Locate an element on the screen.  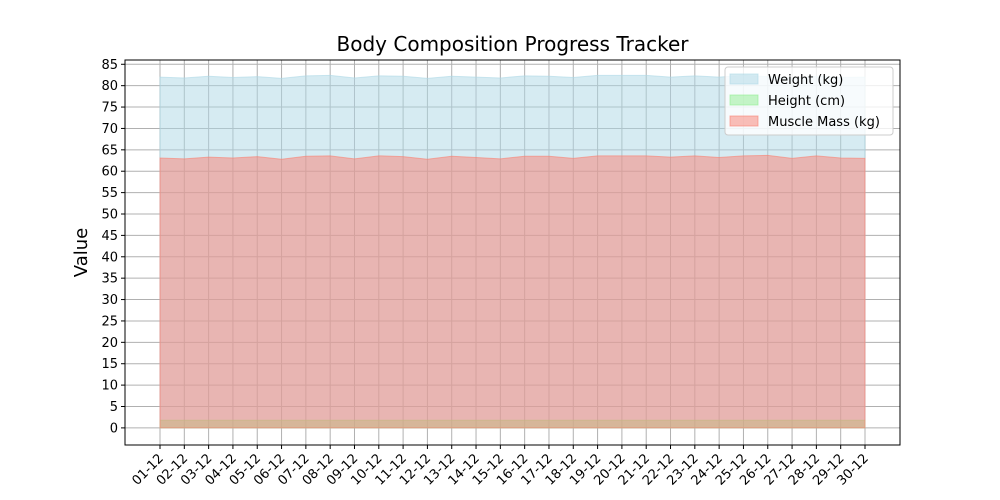
y-axis-label: Value is located at coordinates (81, 252).